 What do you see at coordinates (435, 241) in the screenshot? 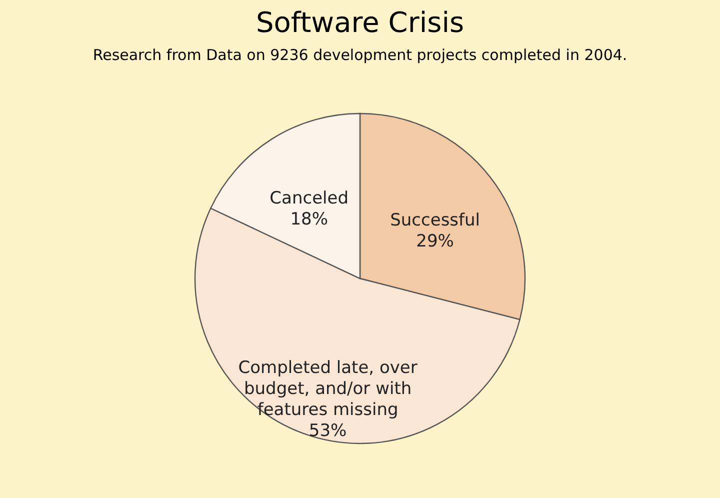
I see `data-label: 29%` at bounding box center [435, 241].